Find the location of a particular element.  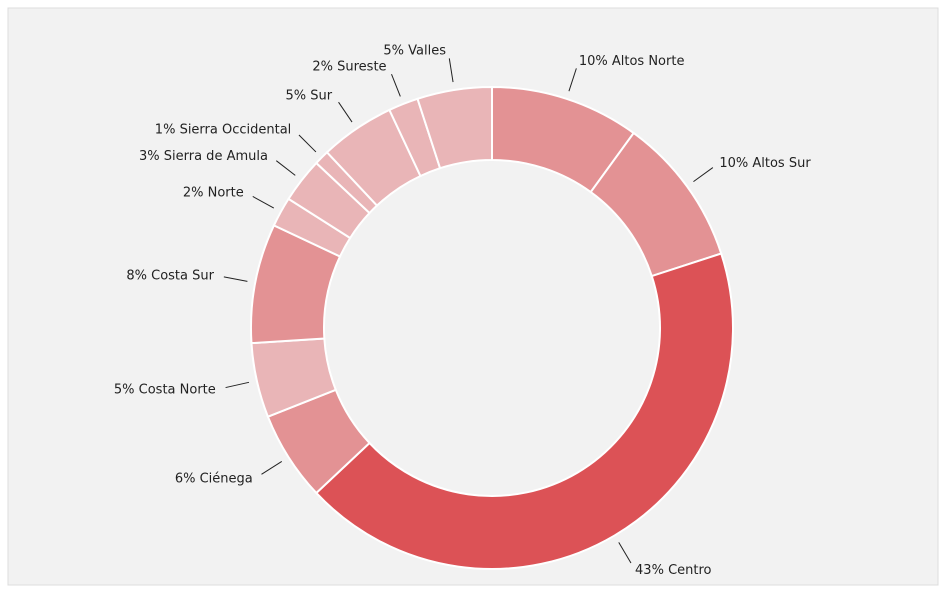

slice-label: 6% Ciénega is located at coordinates (214, 478).